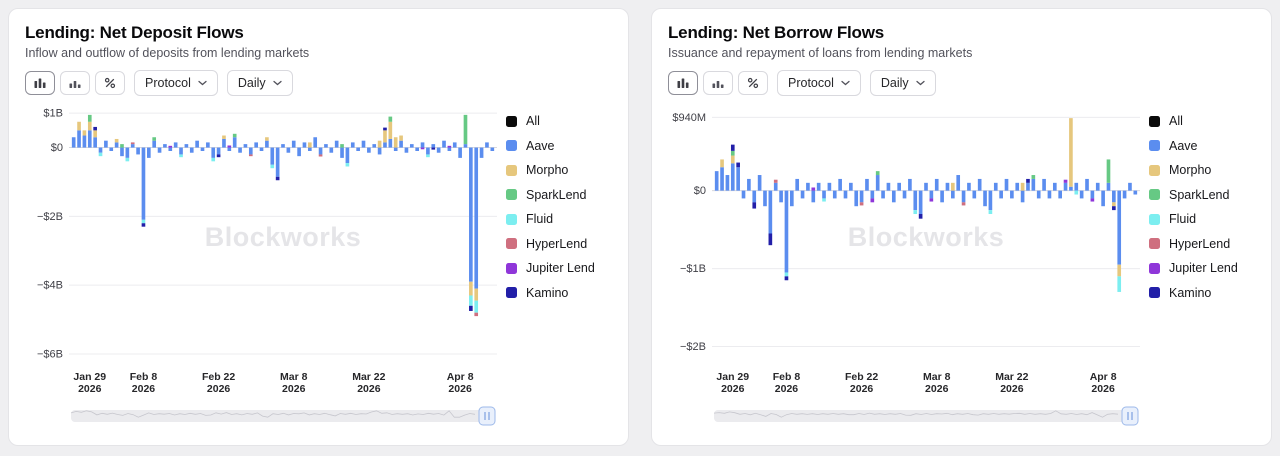 The image size is (1280, 456). What do you see at coordinates (689, 118) in the screenshot?
I see `y-axis-label: $940M` at bounding box center [689, 118].